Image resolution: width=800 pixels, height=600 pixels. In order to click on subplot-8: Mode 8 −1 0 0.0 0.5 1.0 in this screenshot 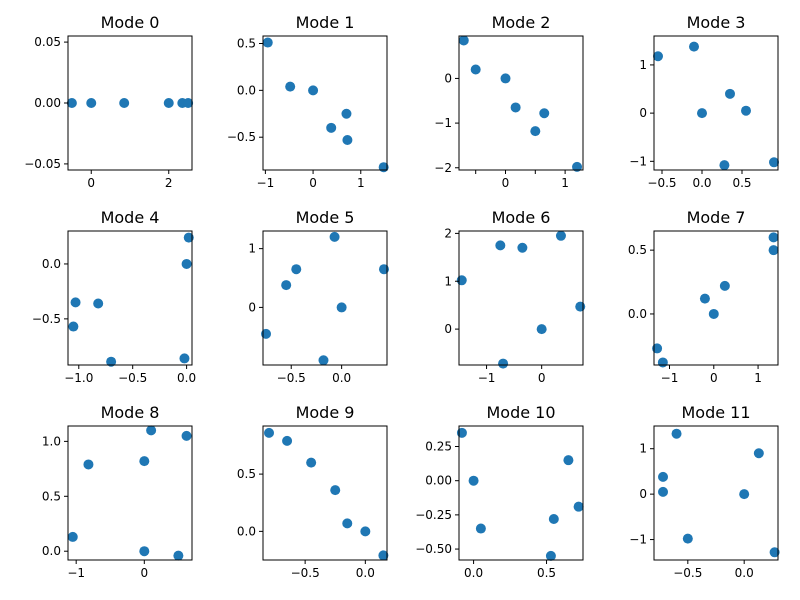, I will do `click(117, 491)`.